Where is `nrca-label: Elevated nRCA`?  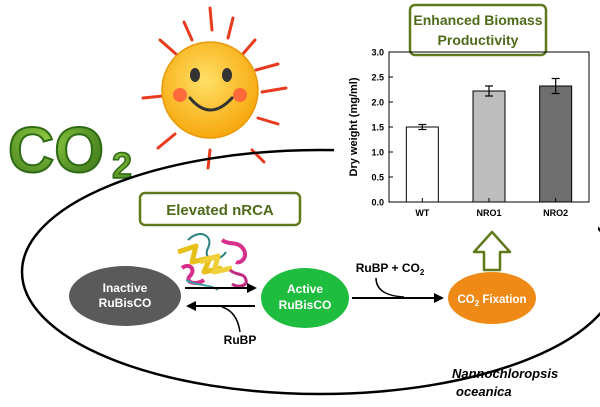
nrca-label: Elevated nRCA is located at coordinates (220, 210).